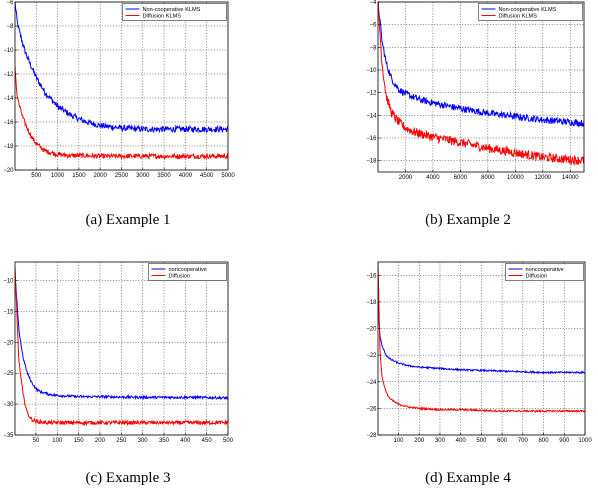  What do you see at coordinates (502, 441) in the screenshot?
I see `x-tick-label: 600` at bounding box center [502, 441].